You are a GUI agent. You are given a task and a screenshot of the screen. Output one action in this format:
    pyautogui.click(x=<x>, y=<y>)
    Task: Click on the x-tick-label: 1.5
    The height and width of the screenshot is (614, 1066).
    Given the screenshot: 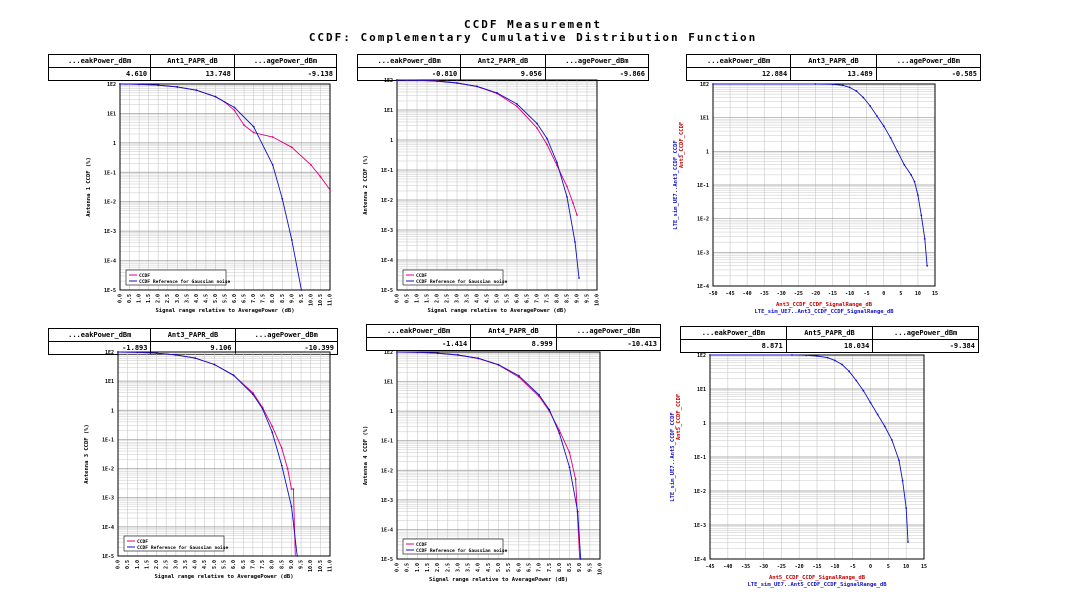 What is the action you would take?
    pyautogui.click(x=428, y=567)
    